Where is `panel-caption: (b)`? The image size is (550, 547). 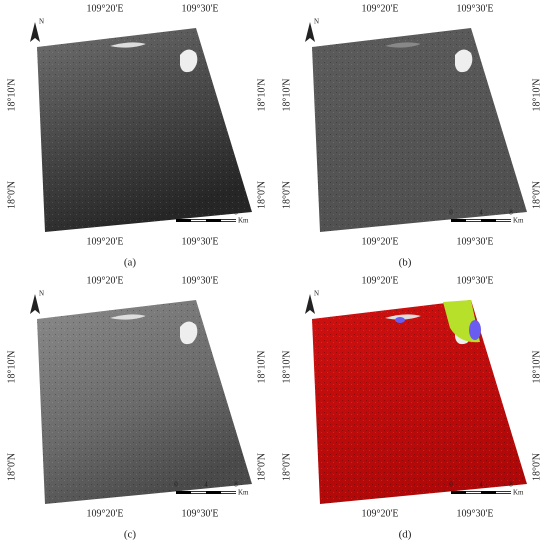 panel-caption: (b) is located at coordinates (405, 263).